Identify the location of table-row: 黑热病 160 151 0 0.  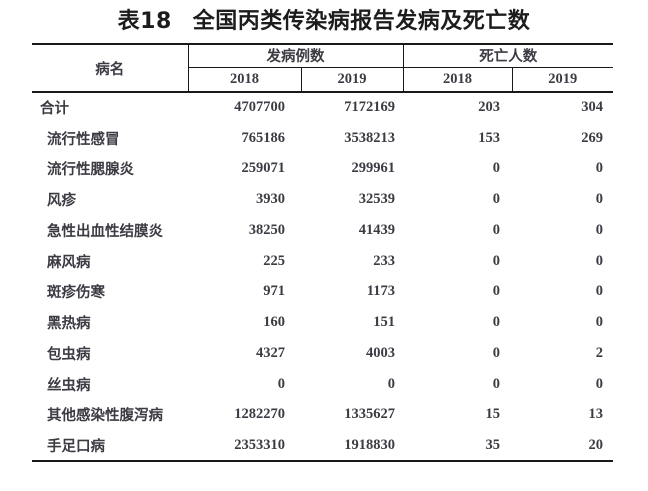
(322, 322).